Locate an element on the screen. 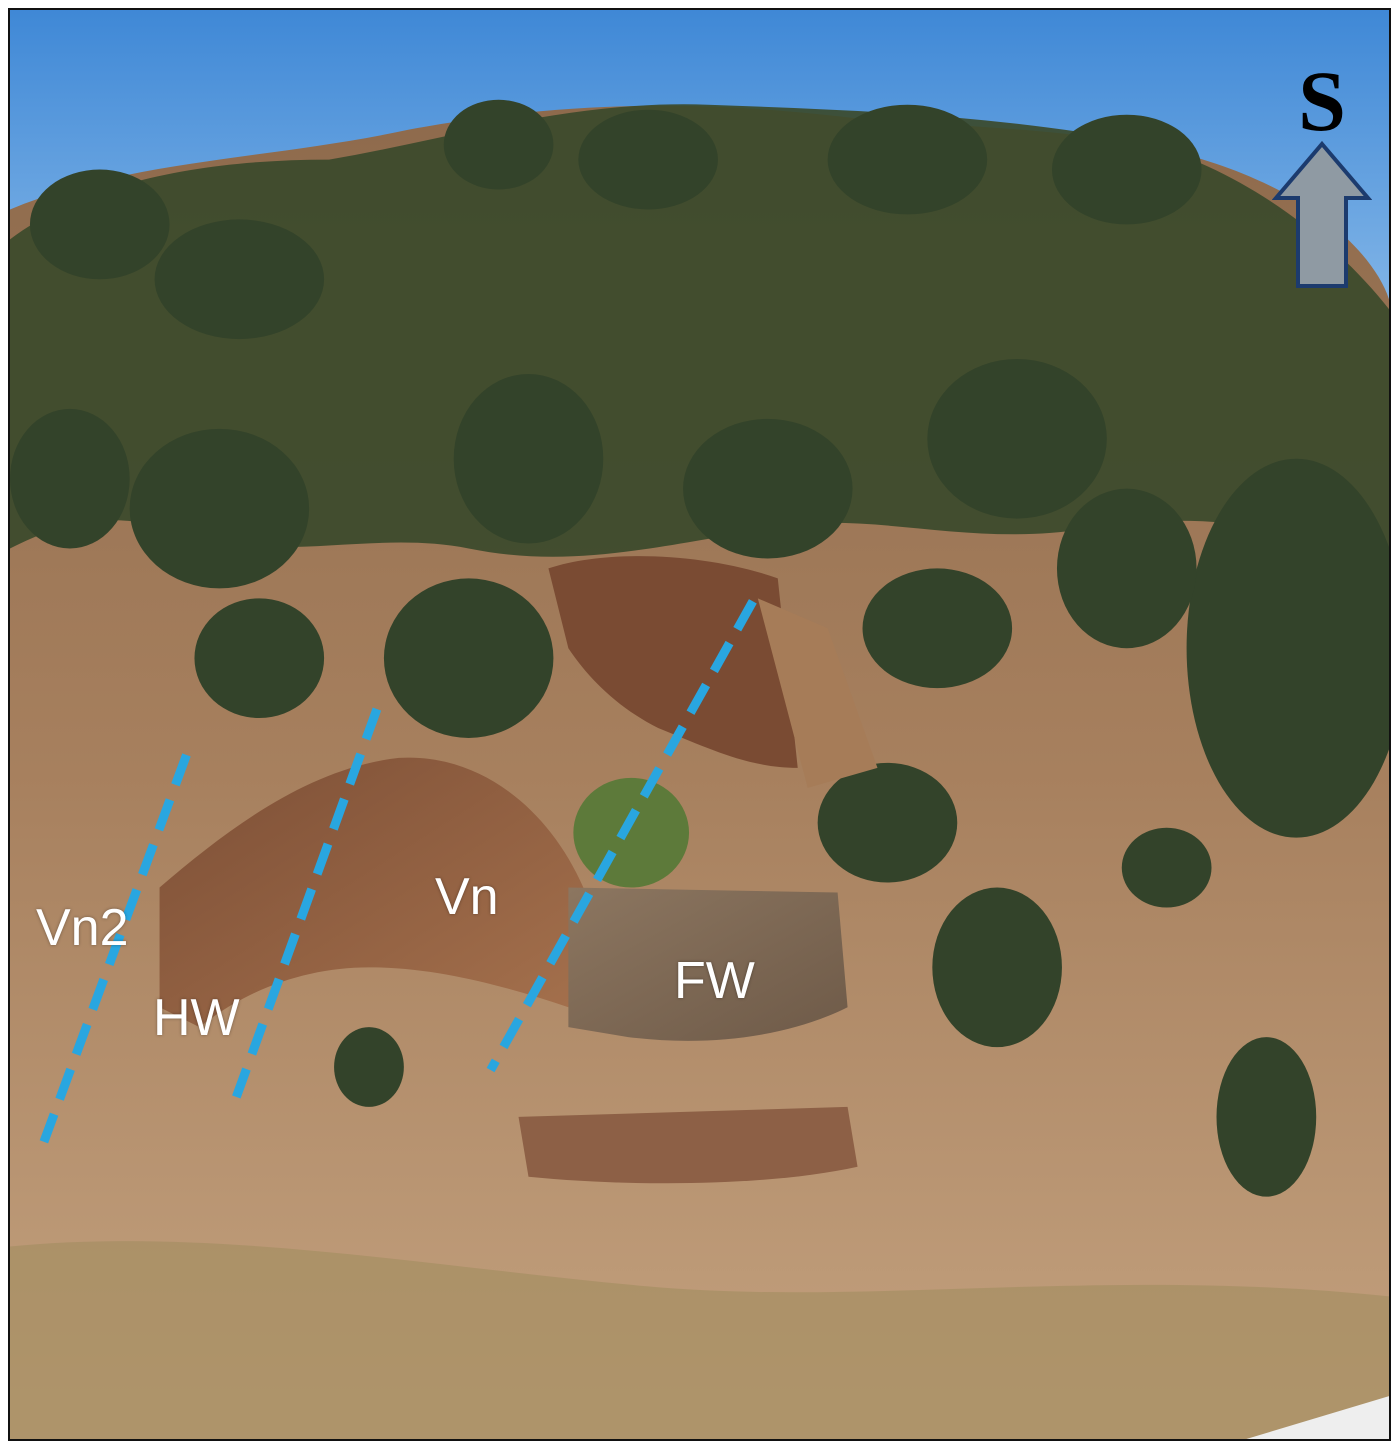 The height and width of the screenshot is (1449, 1399). upper-pit is located at coordinates (673, 662).